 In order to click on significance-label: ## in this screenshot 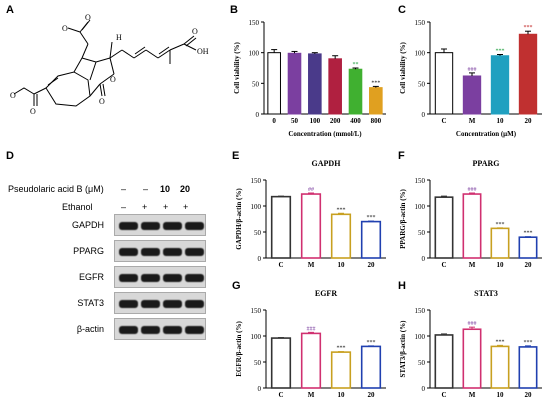, I will do `click(311, 190)`.